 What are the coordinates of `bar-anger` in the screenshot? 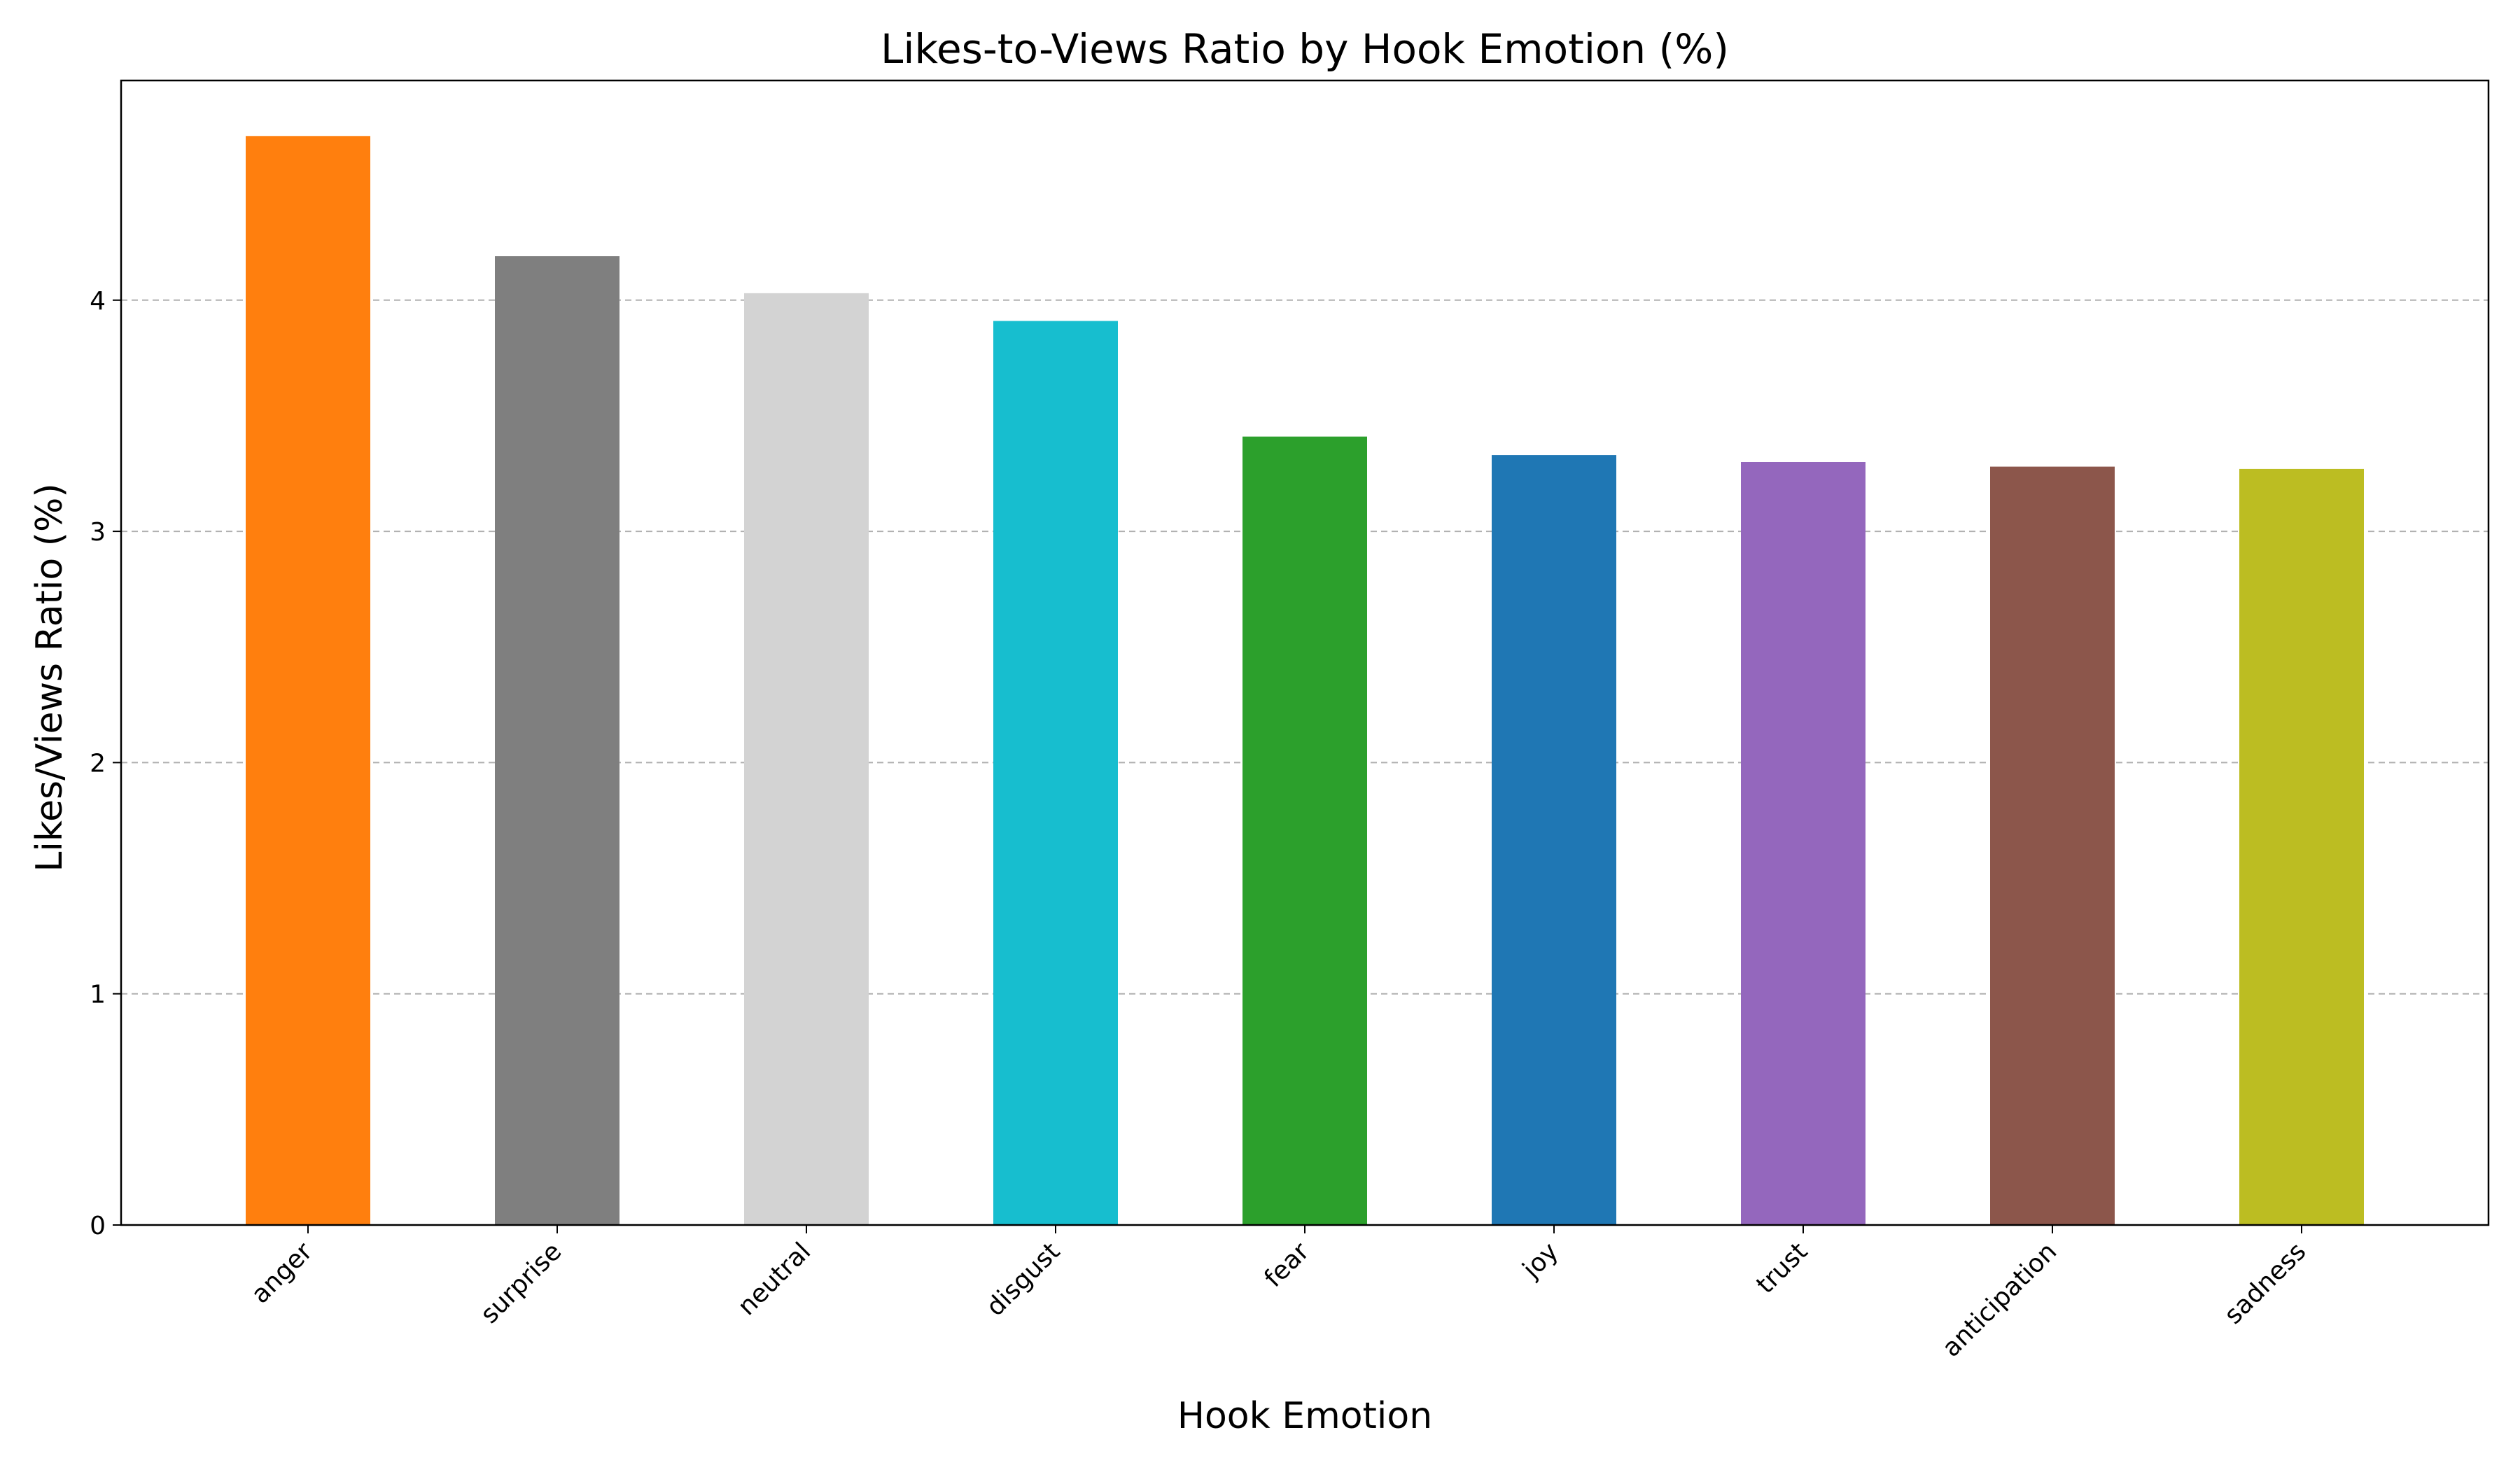 It's located at (308, 681).